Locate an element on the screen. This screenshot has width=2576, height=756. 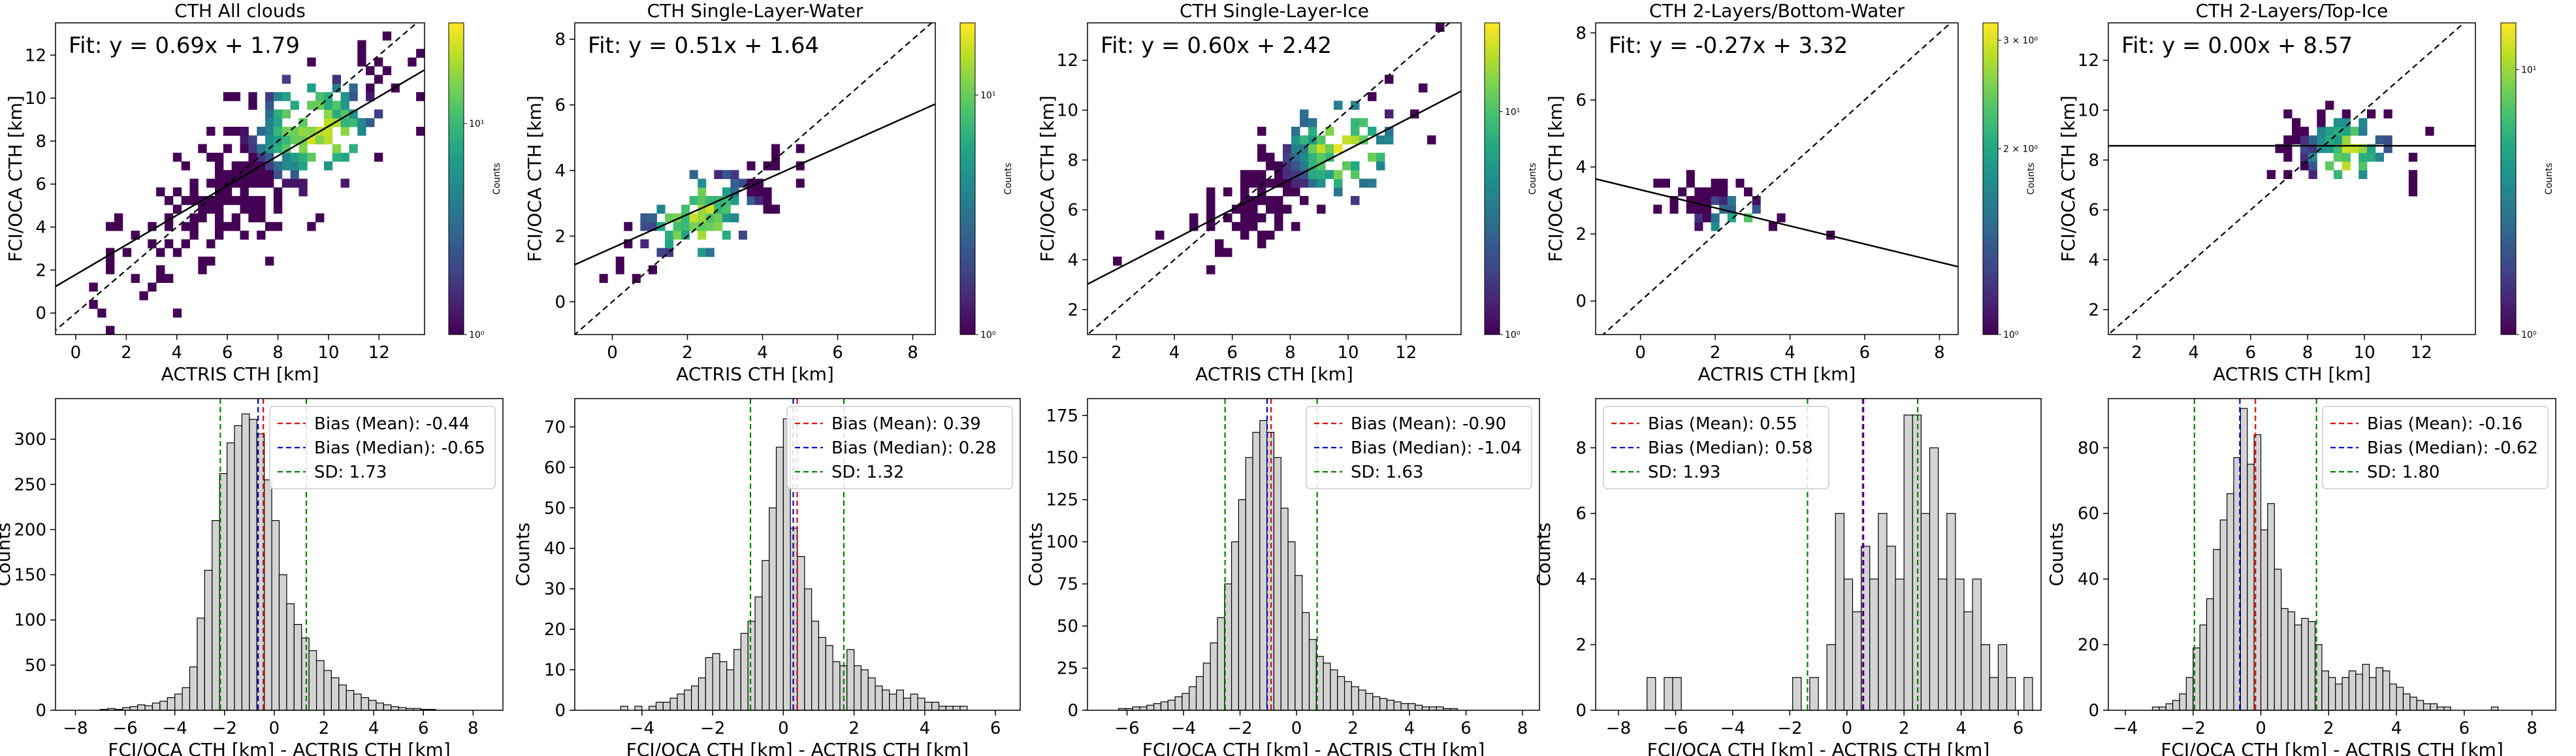
one-to-one-line is located at coordinates (754, 179).